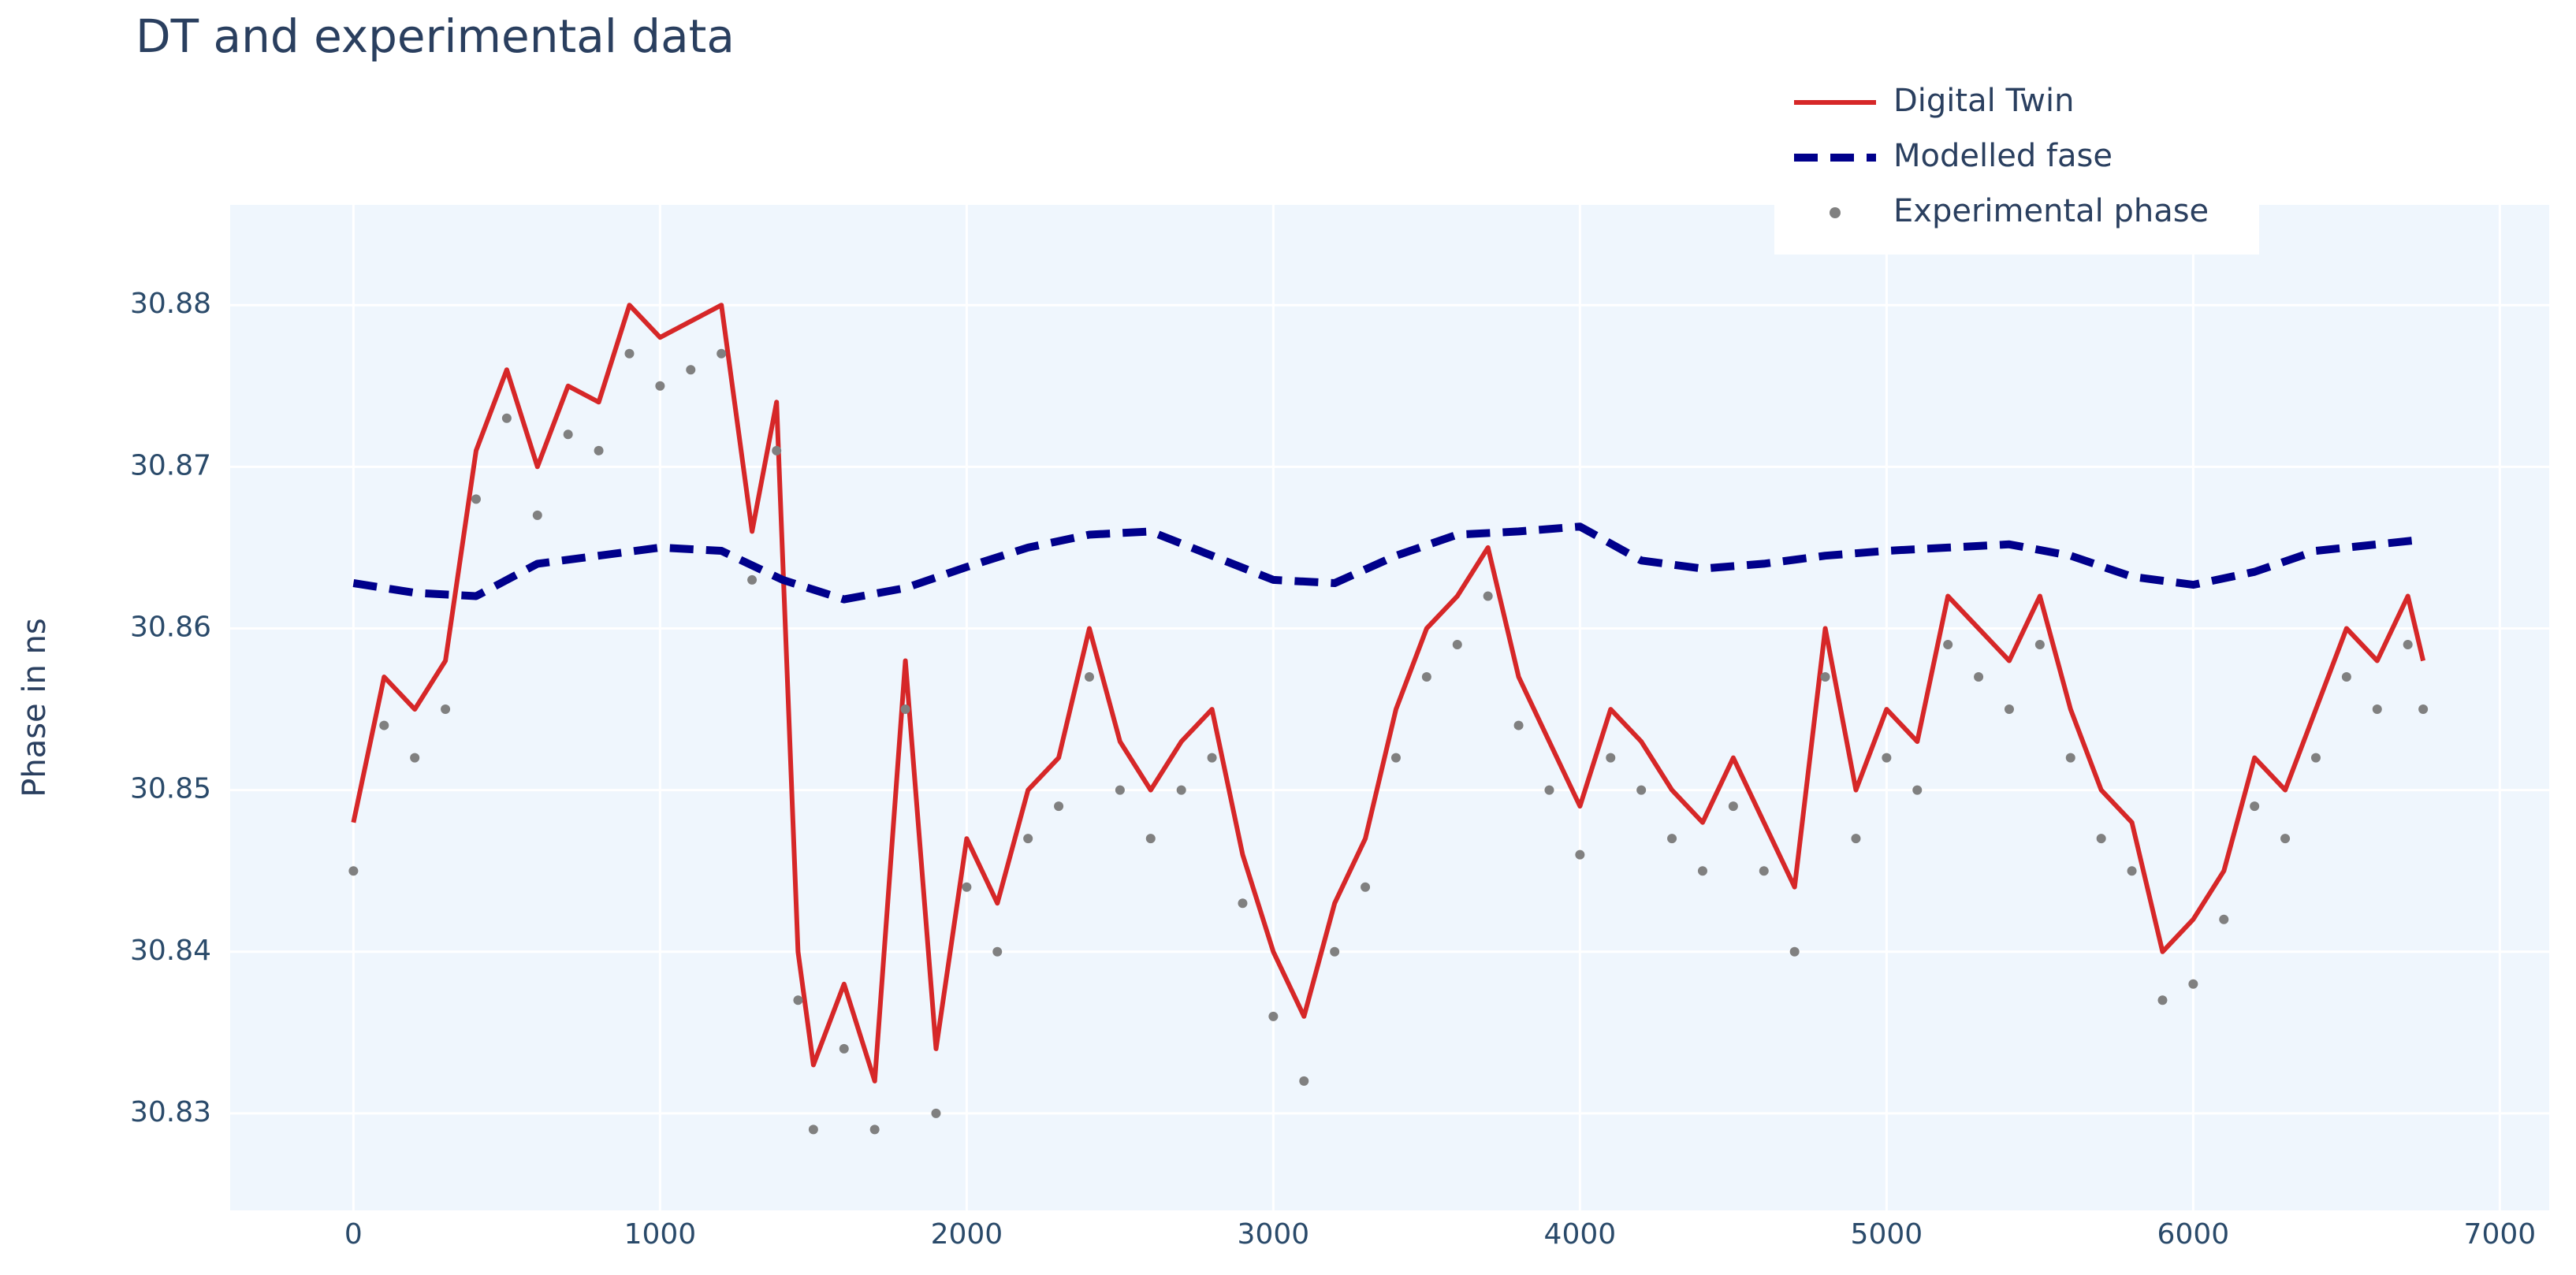  Describe the element at coordinates (2193, 1234) in the screenshot. I see `x-tick-label: 6000` at that location.